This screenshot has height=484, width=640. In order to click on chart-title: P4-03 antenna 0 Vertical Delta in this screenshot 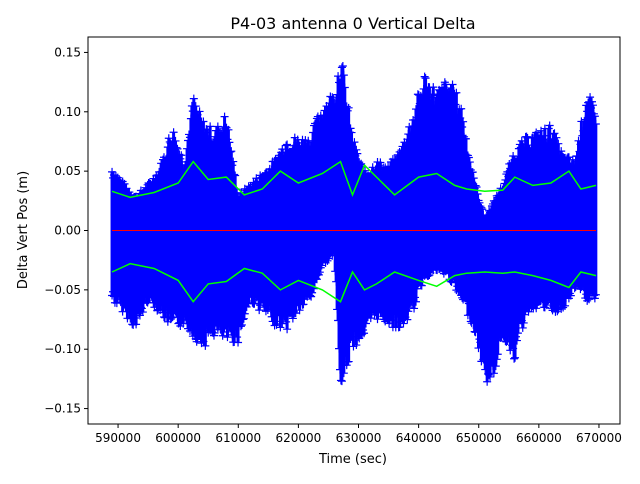, I will do `click(352, 23)`.